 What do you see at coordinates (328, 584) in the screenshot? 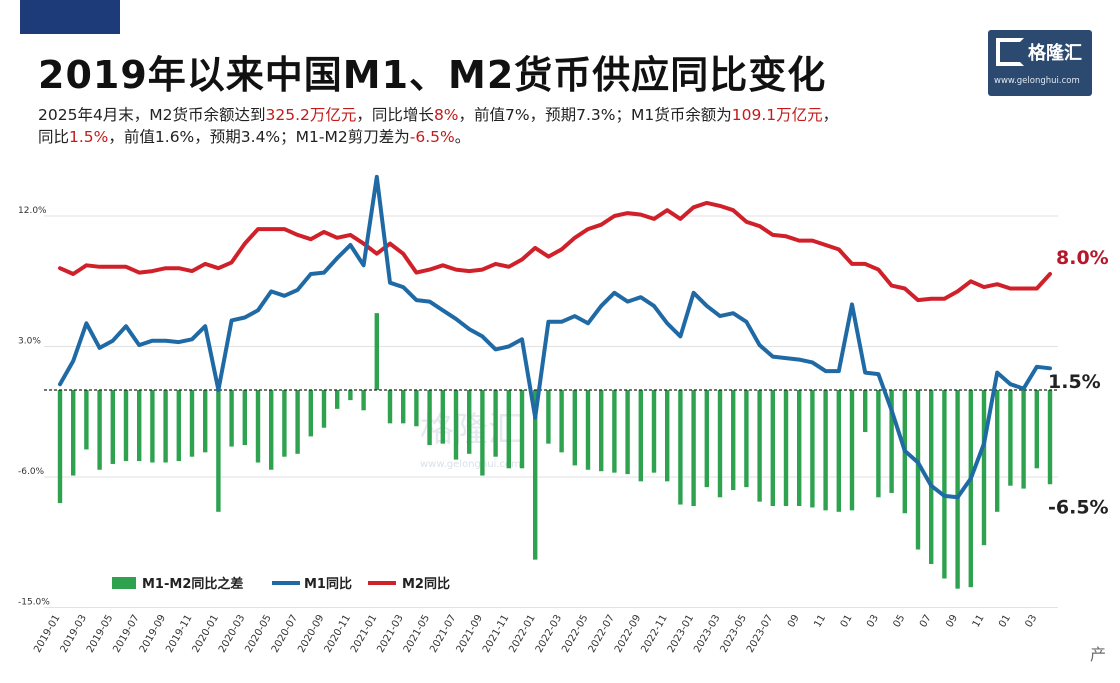
I see `legend-label-m1: M1同比` at bounding box center [328, 584].